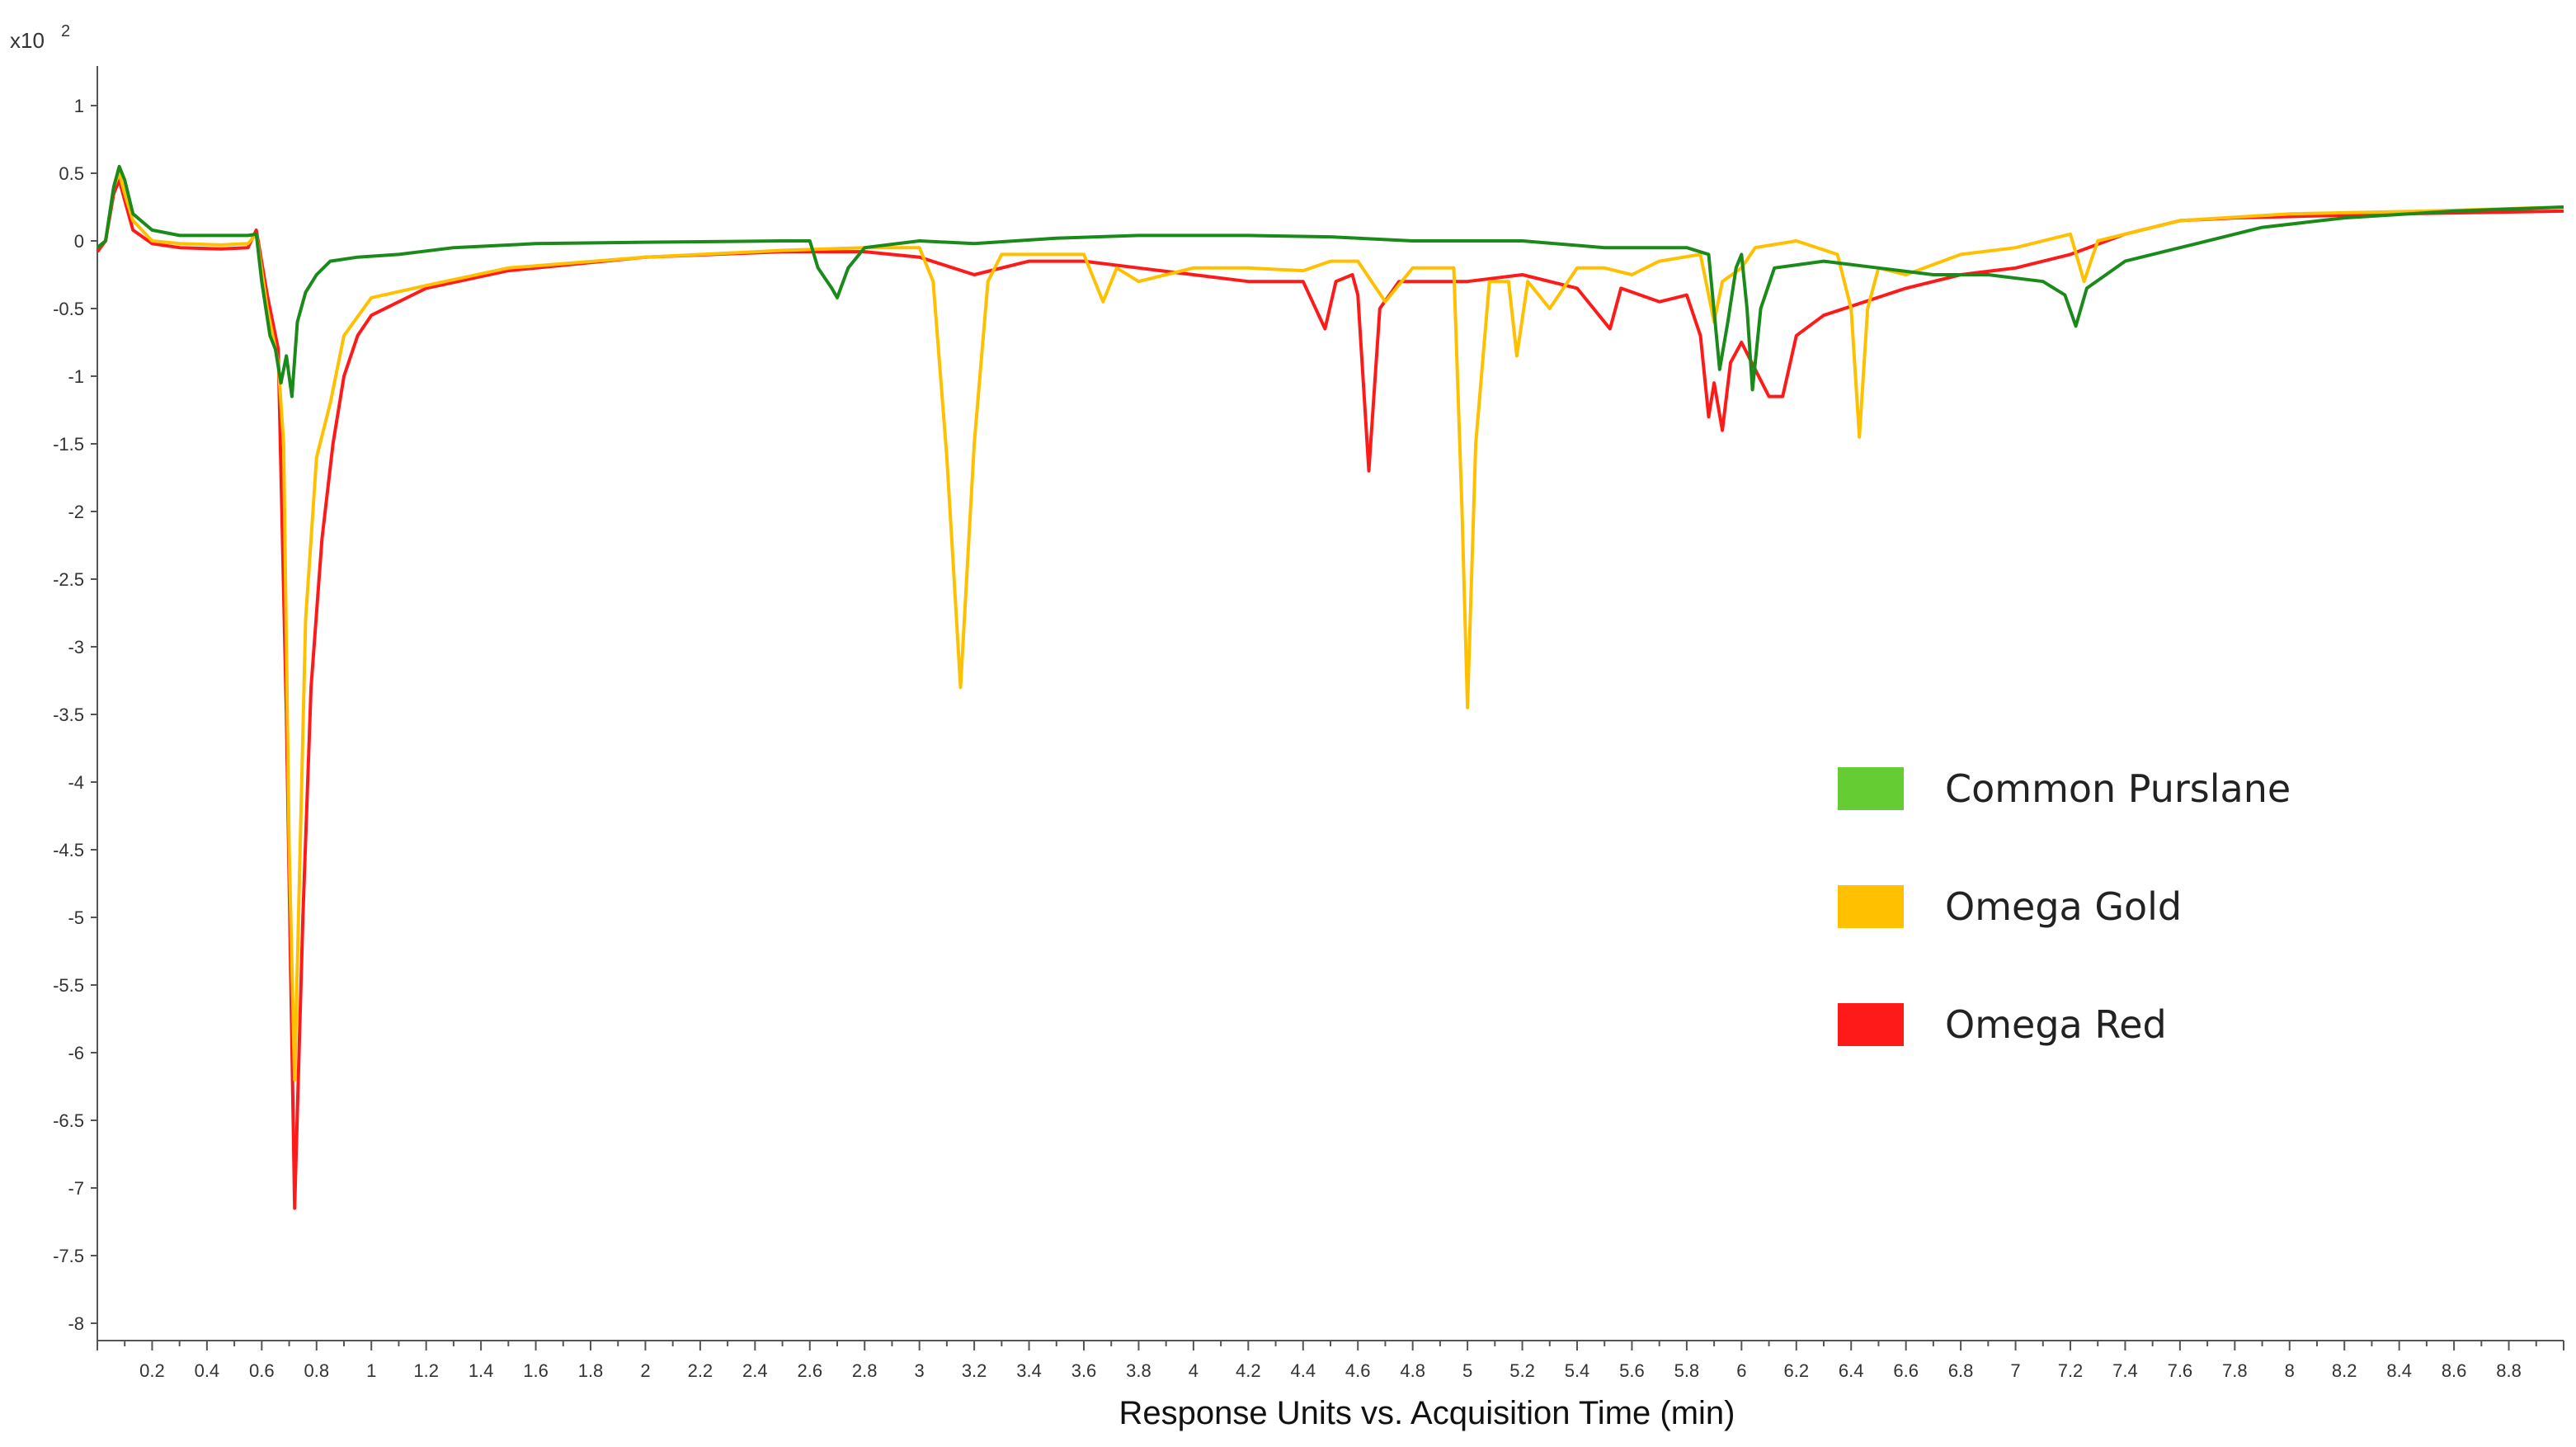  I want to click on x-tick-label: 5.6, so click(1632, 1370).